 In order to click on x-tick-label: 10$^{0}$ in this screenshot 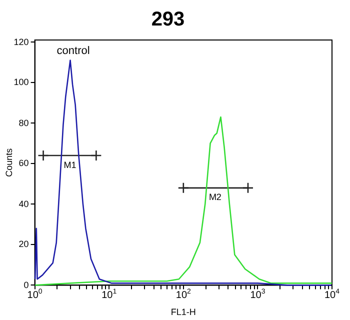, I will do `click(34, 295)`.